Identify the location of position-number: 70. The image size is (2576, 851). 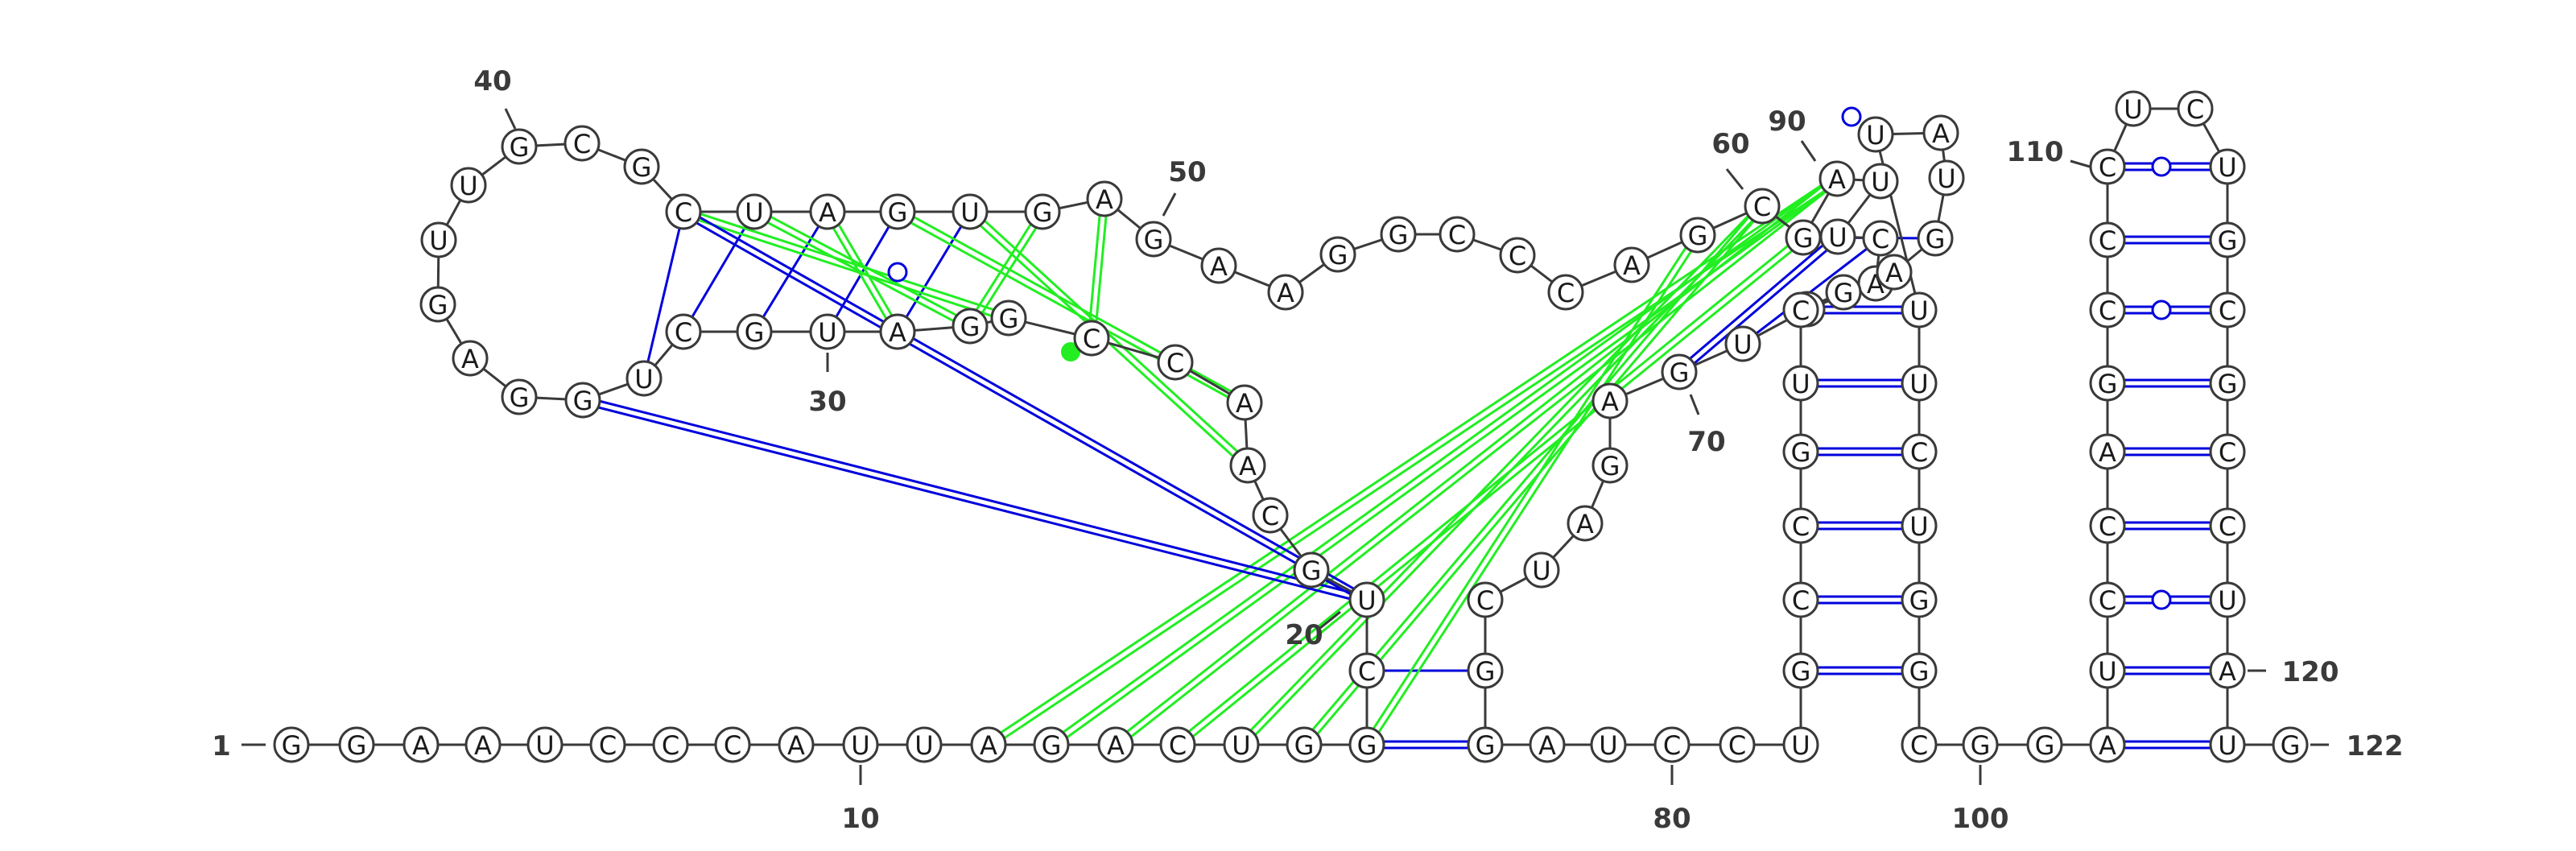
(1706, 442).